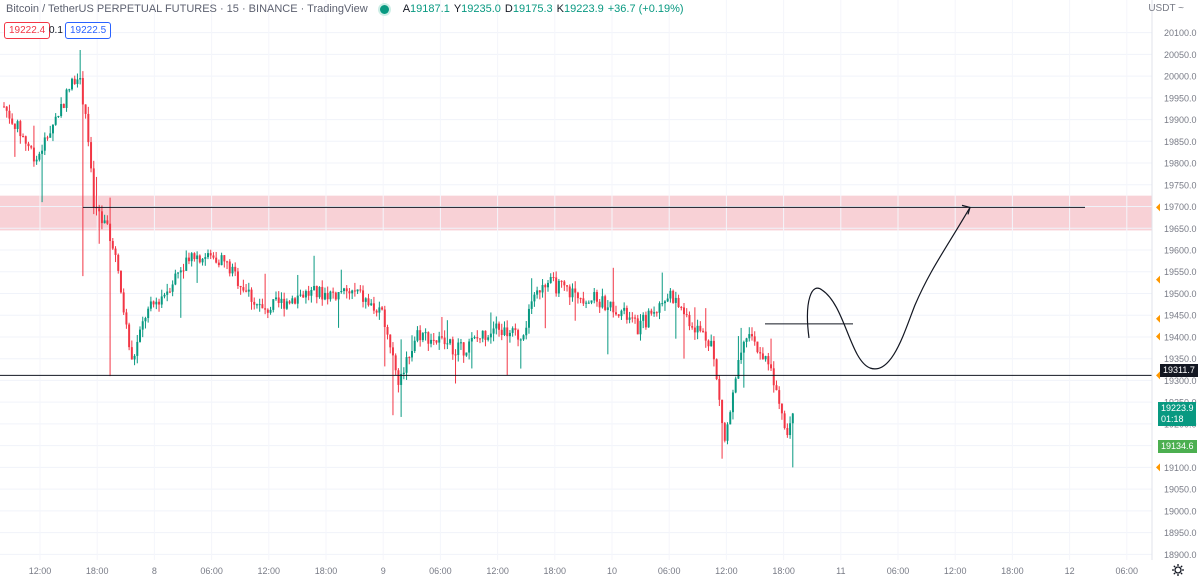 This screenshot has width=1200, height=580. Describe the element at coordinates (1127, 571) in the screenshot. I see `time-tick-label: 06:00` at that location.